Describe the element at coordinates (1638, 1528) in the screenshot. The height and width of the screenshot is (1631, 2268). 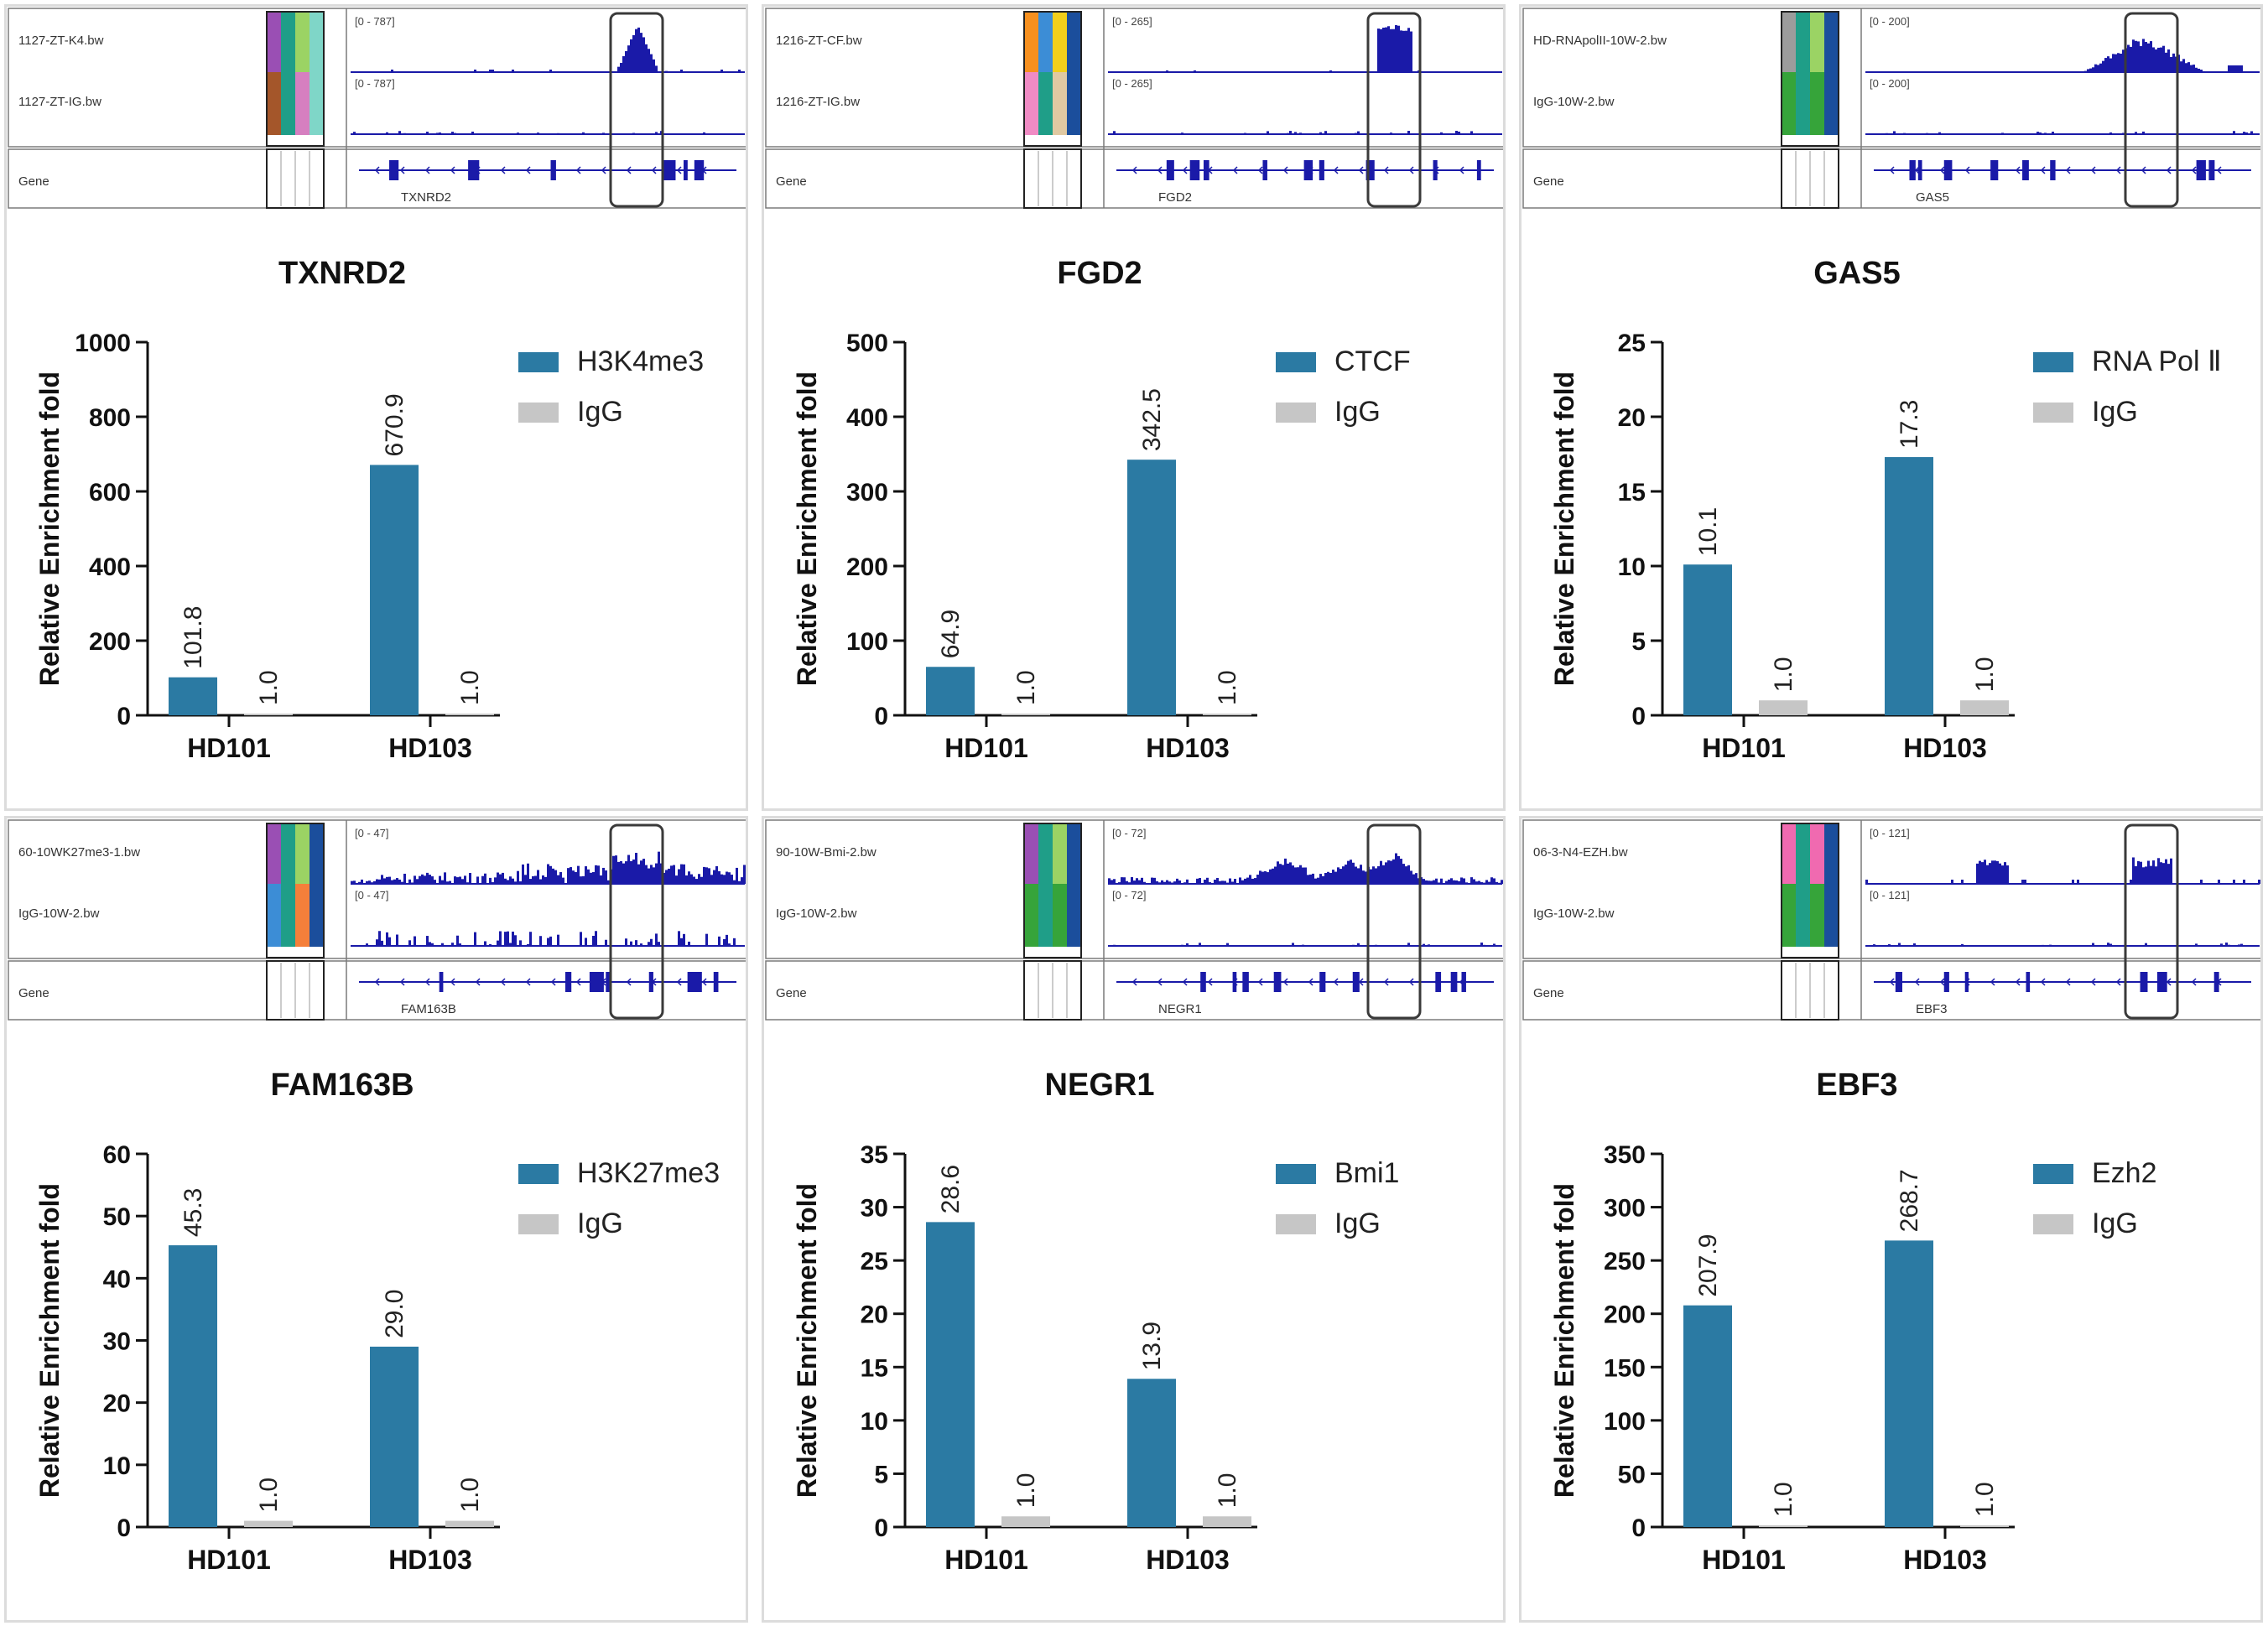
I see `y-tick-label: 0` at that location.